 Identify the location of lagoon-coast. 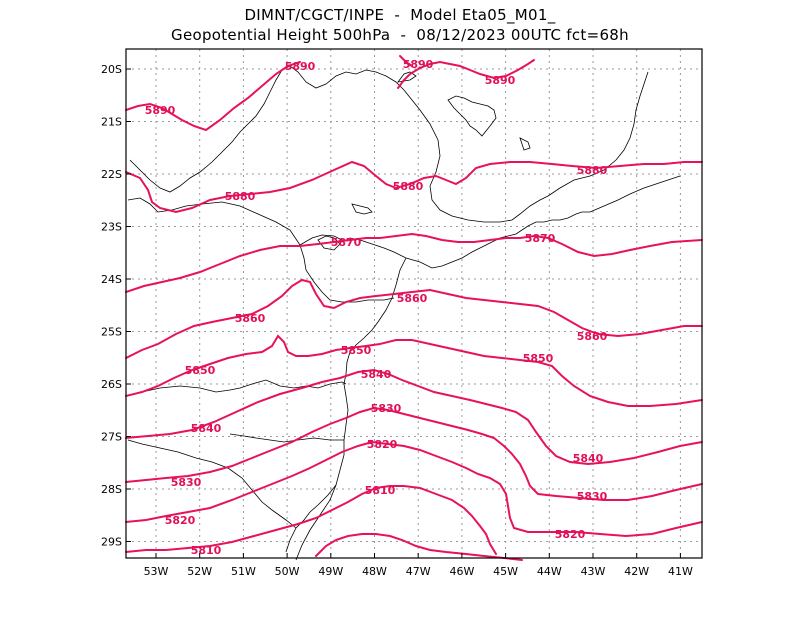
(311, 518).